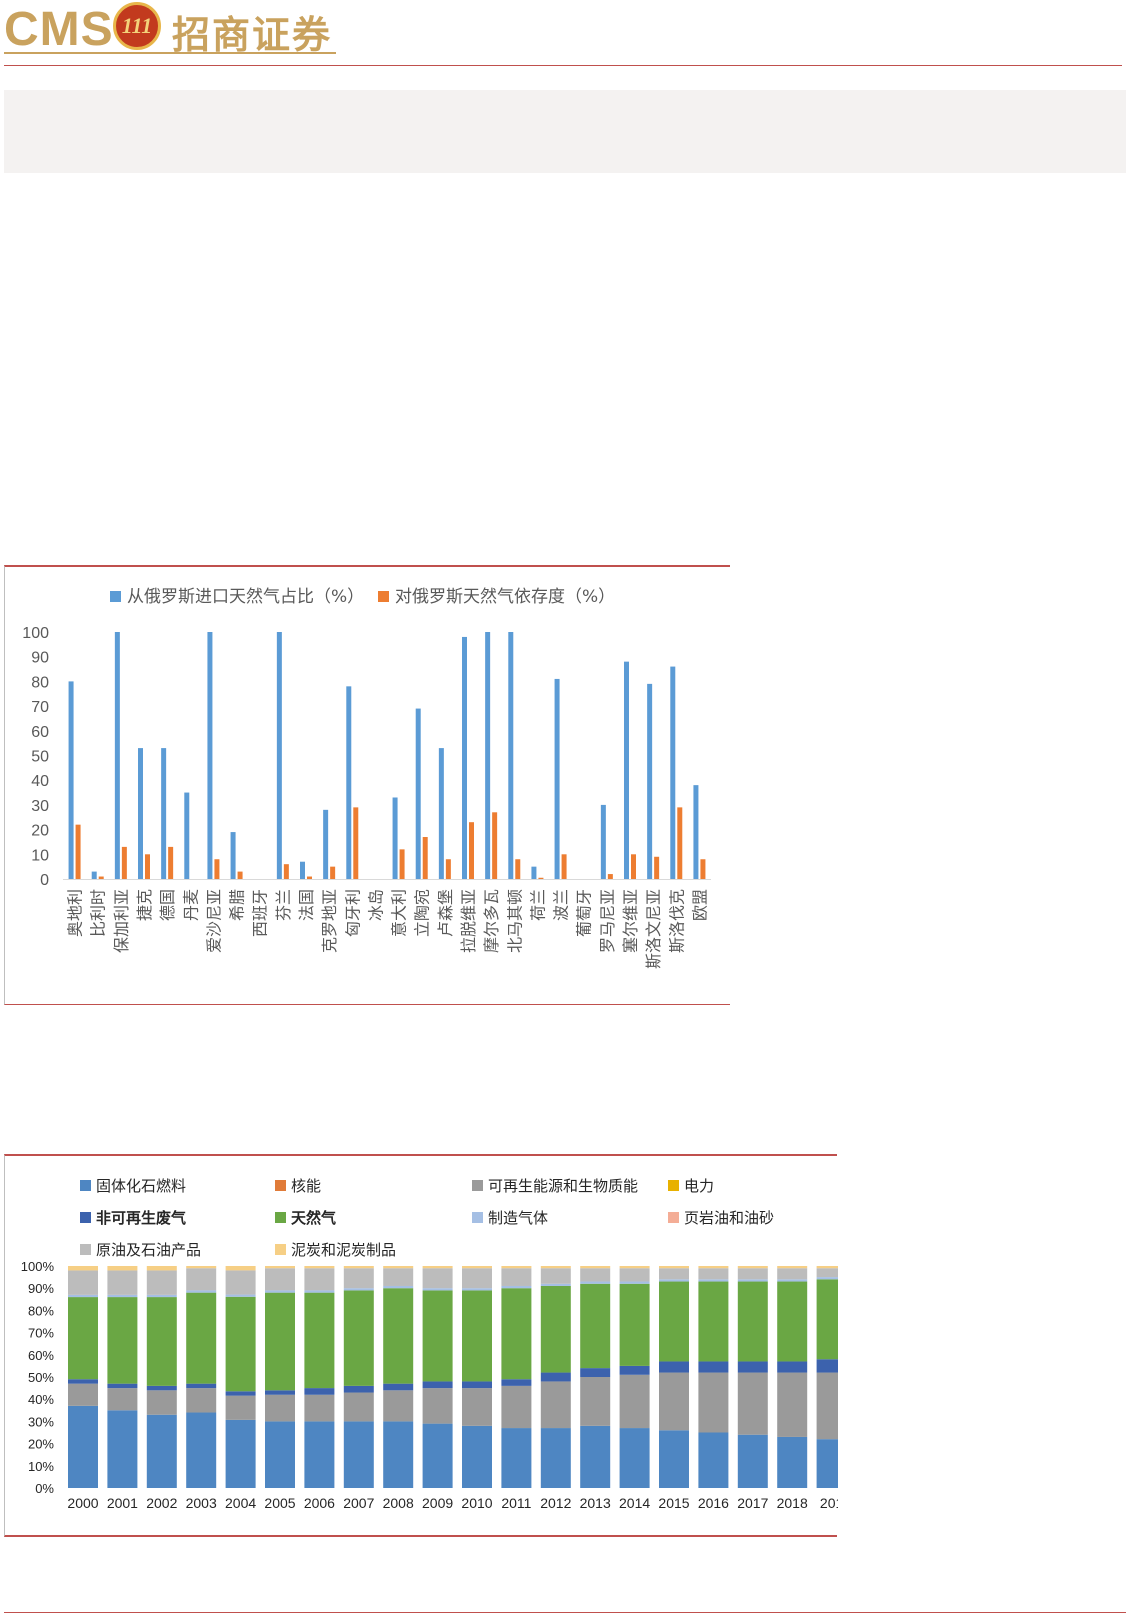 This screenshot has height=1622, width=1130. Describe the element at coordinates (313, 1218) in the screenshot. I see `legend-label: 天然气` at that location.